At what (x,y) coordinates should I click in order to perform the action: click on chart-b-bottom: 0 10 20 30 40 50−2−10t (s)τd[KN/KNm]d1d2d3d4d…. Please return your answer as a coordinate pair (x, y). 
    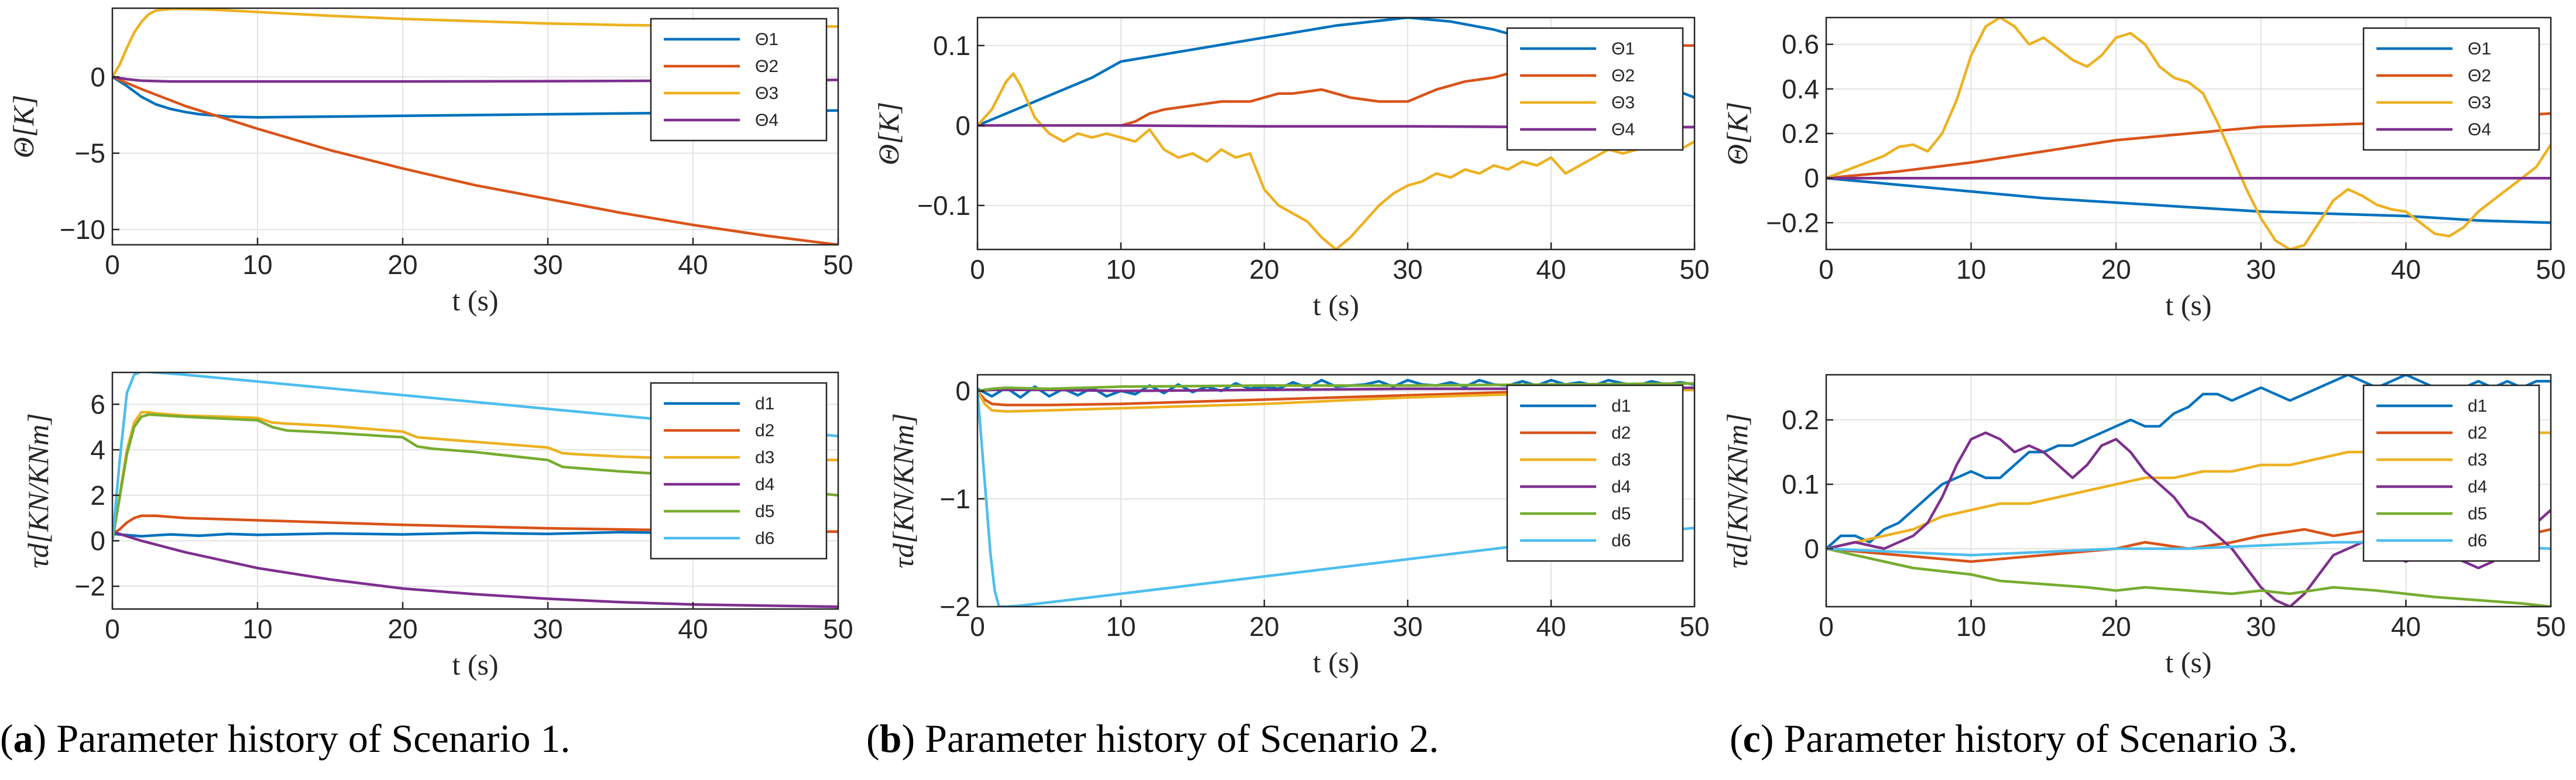
    Looking at the image, I should click on (1299, 526).